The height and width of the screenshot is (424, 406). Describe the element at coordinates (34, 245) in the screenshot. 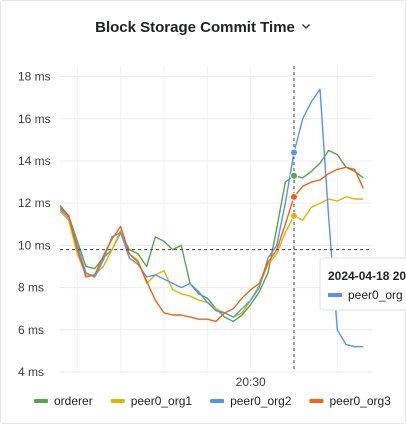

I see `y-tick-label: 10 ms` at that location.